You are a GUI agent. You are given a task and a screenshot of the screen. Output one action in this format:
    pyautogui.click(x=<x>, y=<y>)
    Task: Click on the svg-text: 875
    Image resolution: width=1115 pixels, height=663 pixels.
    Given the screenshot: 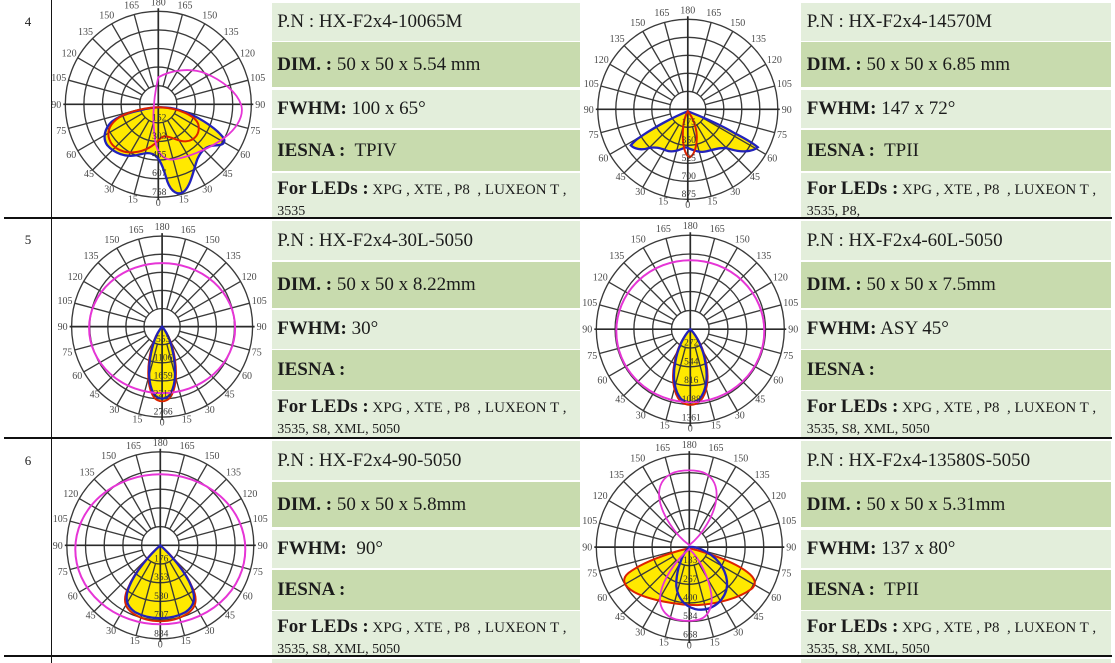 What is the action you would take?
    pyautogui.click(x=689, y=195)
    